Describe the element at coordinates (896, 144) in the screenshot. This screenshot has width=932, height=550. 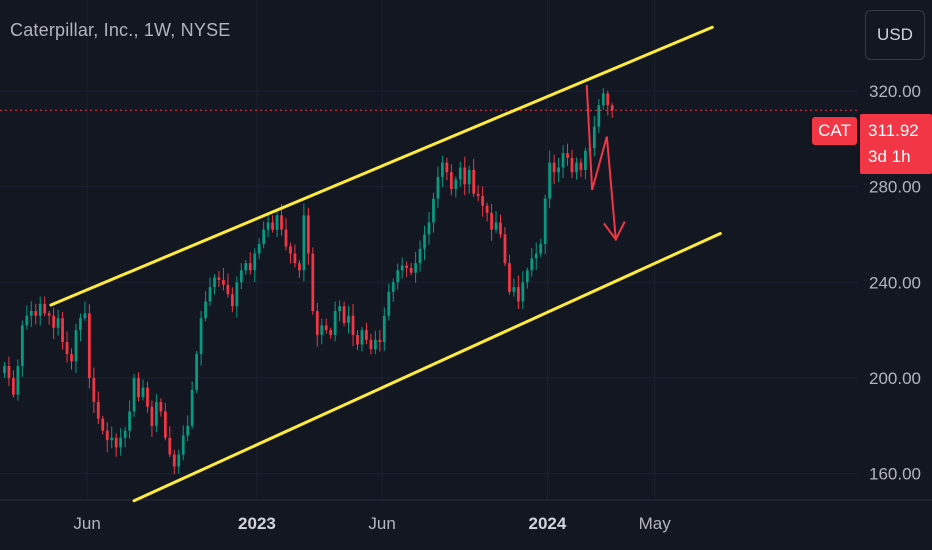
I see `last-price-label: 311.92 3d 1h` at that location.